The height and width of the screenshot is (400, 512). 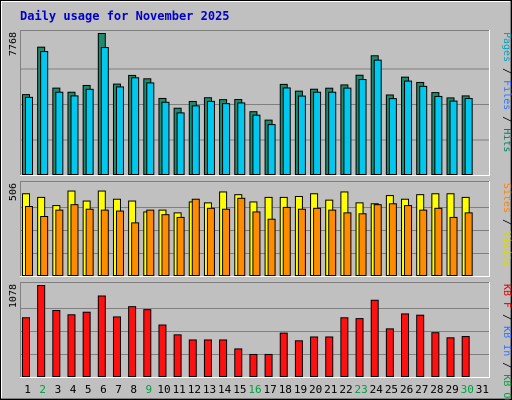 What do you see at coordinates (436, 389) in the screenshot?
I see `x-tick-label-day-28: 28` at bounding box center [436, 389].